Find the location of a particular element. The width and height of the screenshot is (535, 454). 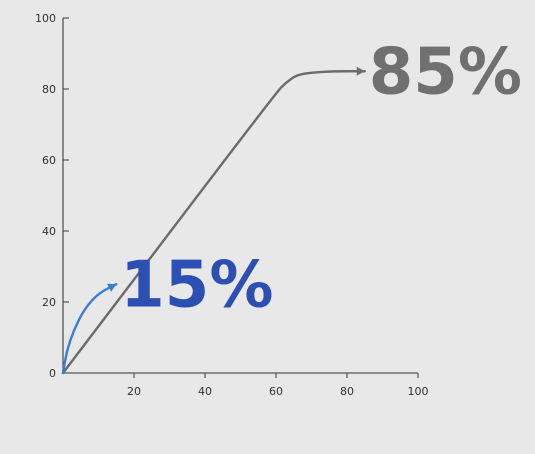

y-tick-label: 100 is located at coordinates (45, 18).